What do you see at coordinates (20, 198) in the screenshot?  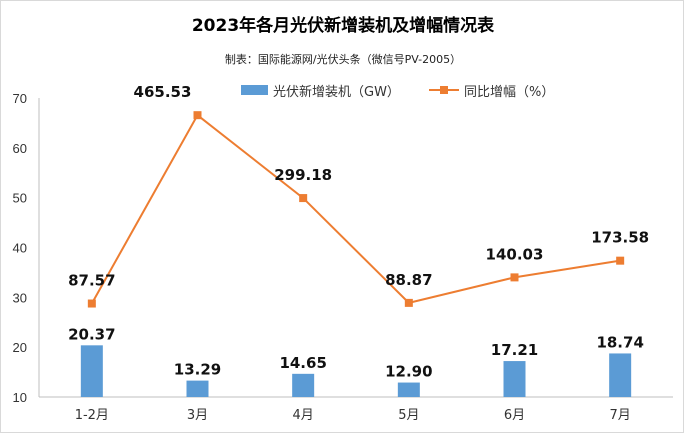 I see `y-tick-label: 50` at bounding box center [20, 198].